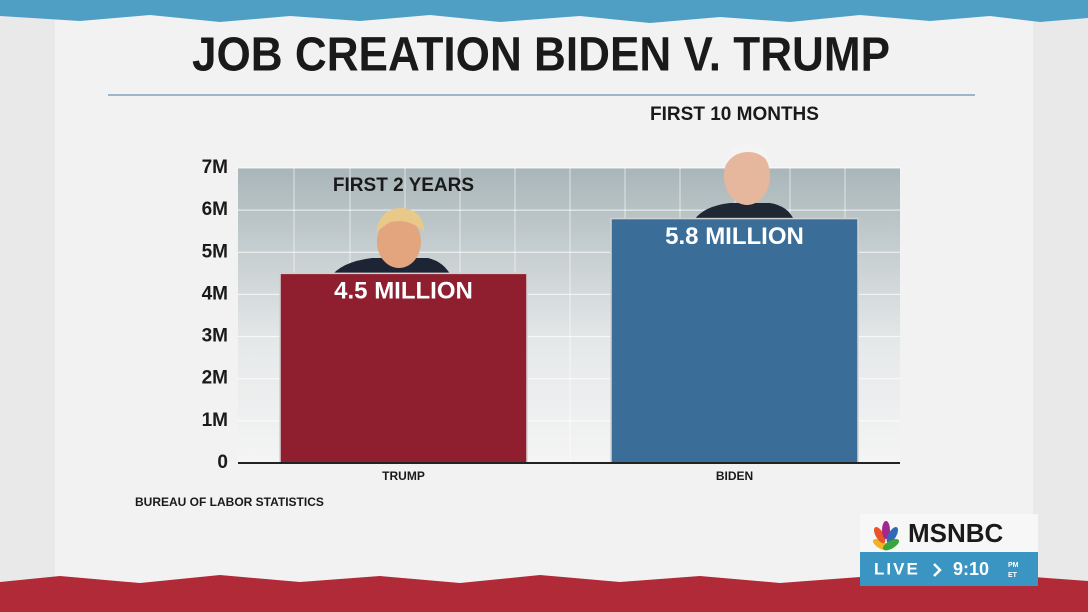 This screenshot has height=612, width=1088. I want to click on separator, so click(937, 570).